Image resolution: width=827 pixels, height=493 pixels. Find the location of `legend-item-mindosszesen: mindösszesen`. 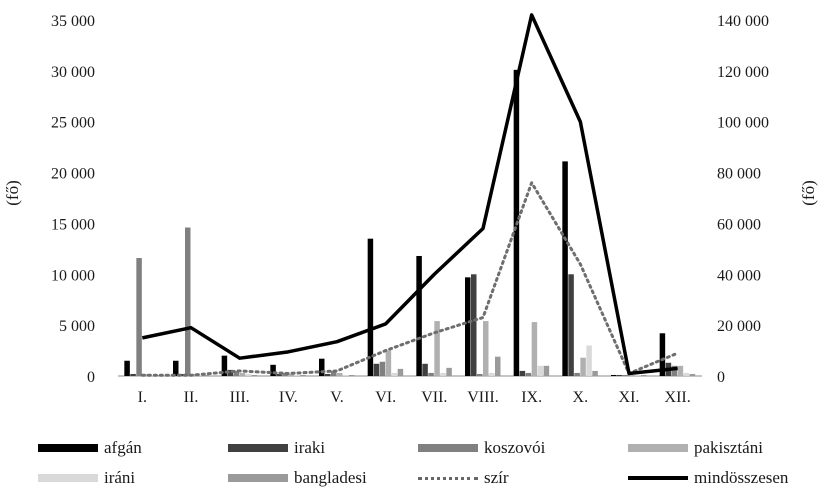

legend-item-mindosszesen: mindösszesen is located at coordinates (708, 478).